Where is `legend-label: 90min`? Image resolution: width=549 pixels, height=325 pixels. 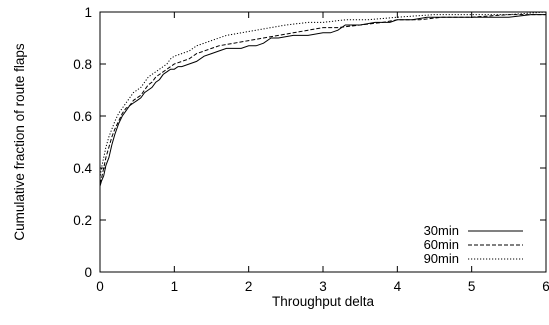
legend-label: 90min is located at coordinates (441, 258).